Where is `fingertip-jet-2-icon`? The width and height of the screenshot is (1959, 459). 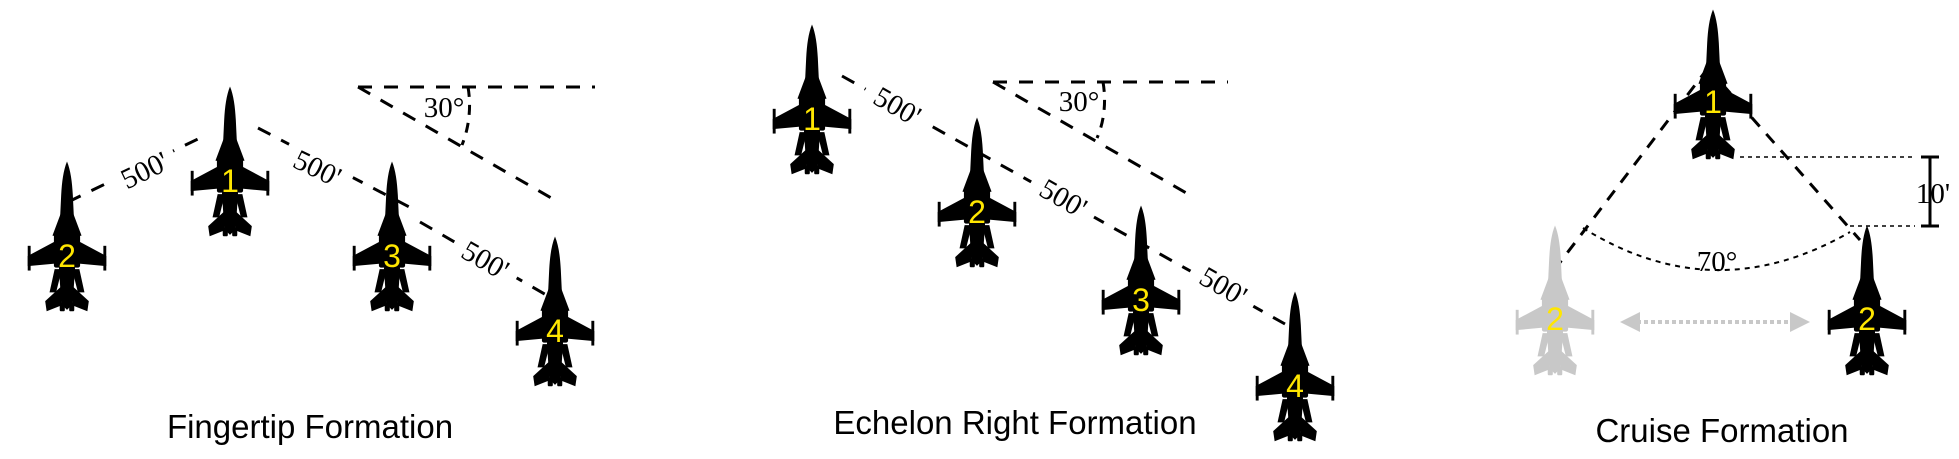
fingertip-jet-2-icon is located at coordinates (67, 236).